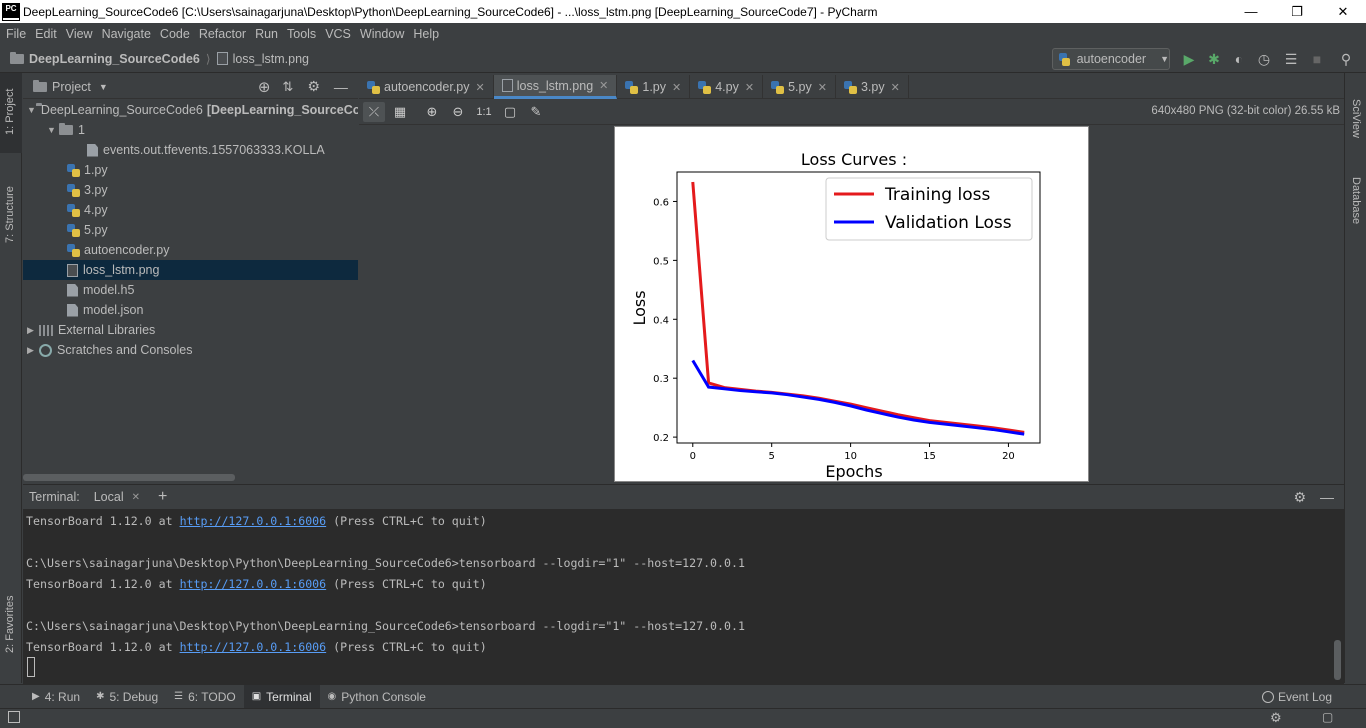 The width and height of the screenshot is (1366, 728). Describe the element at coordinates (190, 270) in the screenshot. I see `tree-item: loss_lstm.png` at that location.